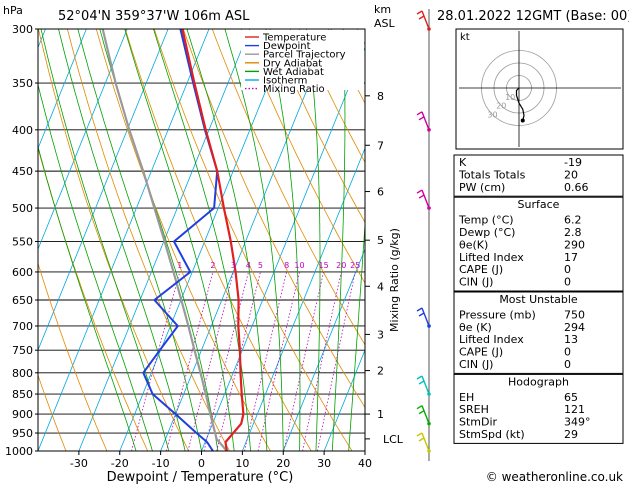 This screenshot has height=486, width=629. What do you see at coordinates (161, 463) in the screenshot?
I see `temperature-tick-label: -10` at bounding box center [161, 463].